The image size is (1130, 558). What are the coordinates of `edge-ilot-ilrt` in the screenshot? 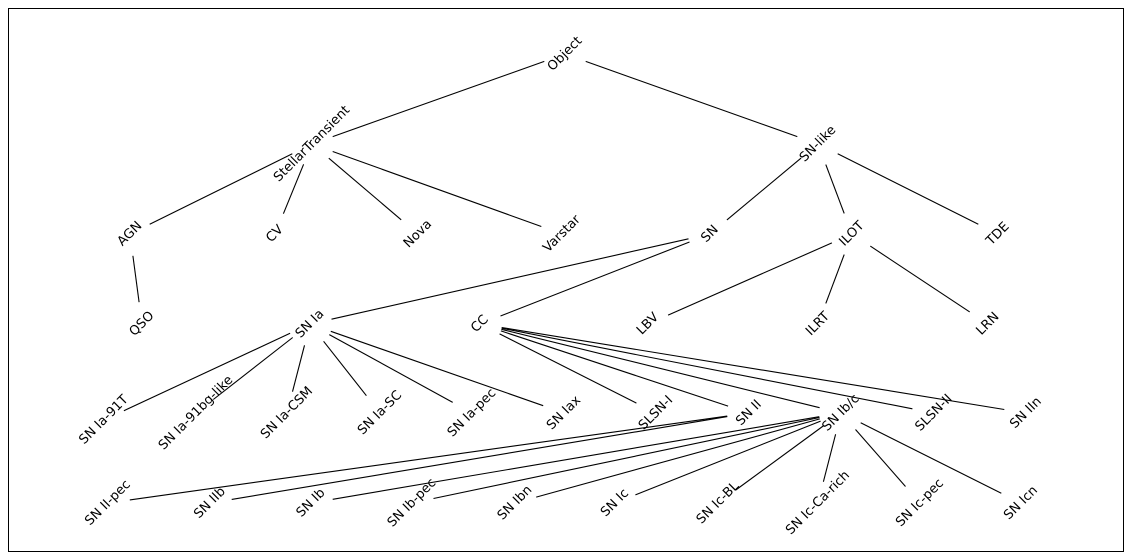 It's located at (835, 279).